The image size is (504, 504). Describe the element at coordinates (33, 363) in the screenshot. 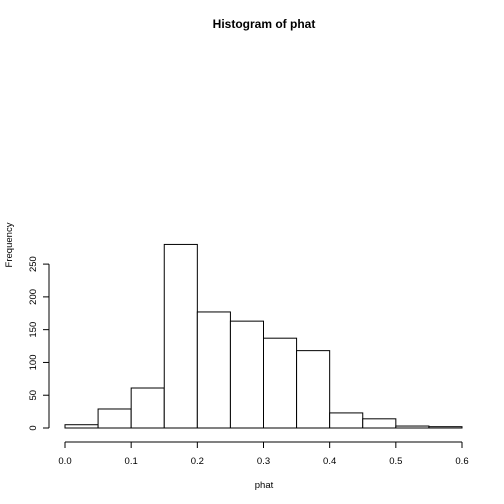

I see `y-tick-label: 100` at that location.